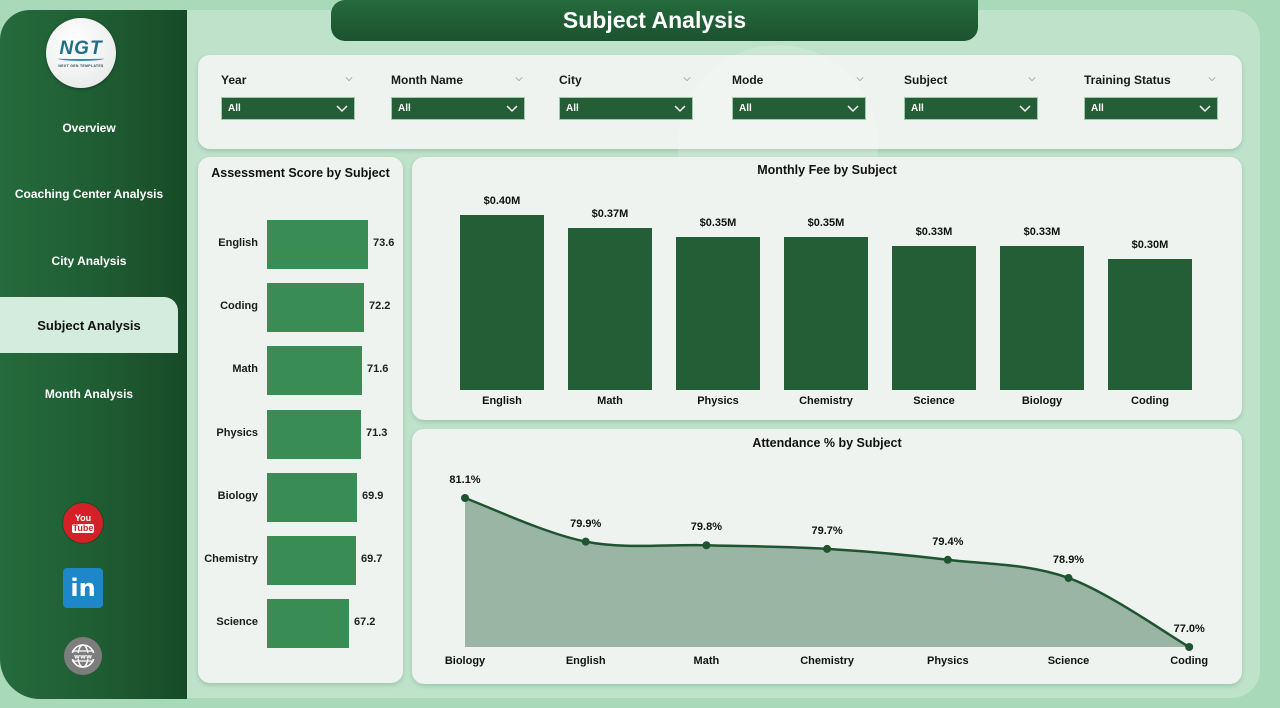 This screenshot has width=1280, height=708. I want to click on subject-dropdown: All, so click(971, 108).